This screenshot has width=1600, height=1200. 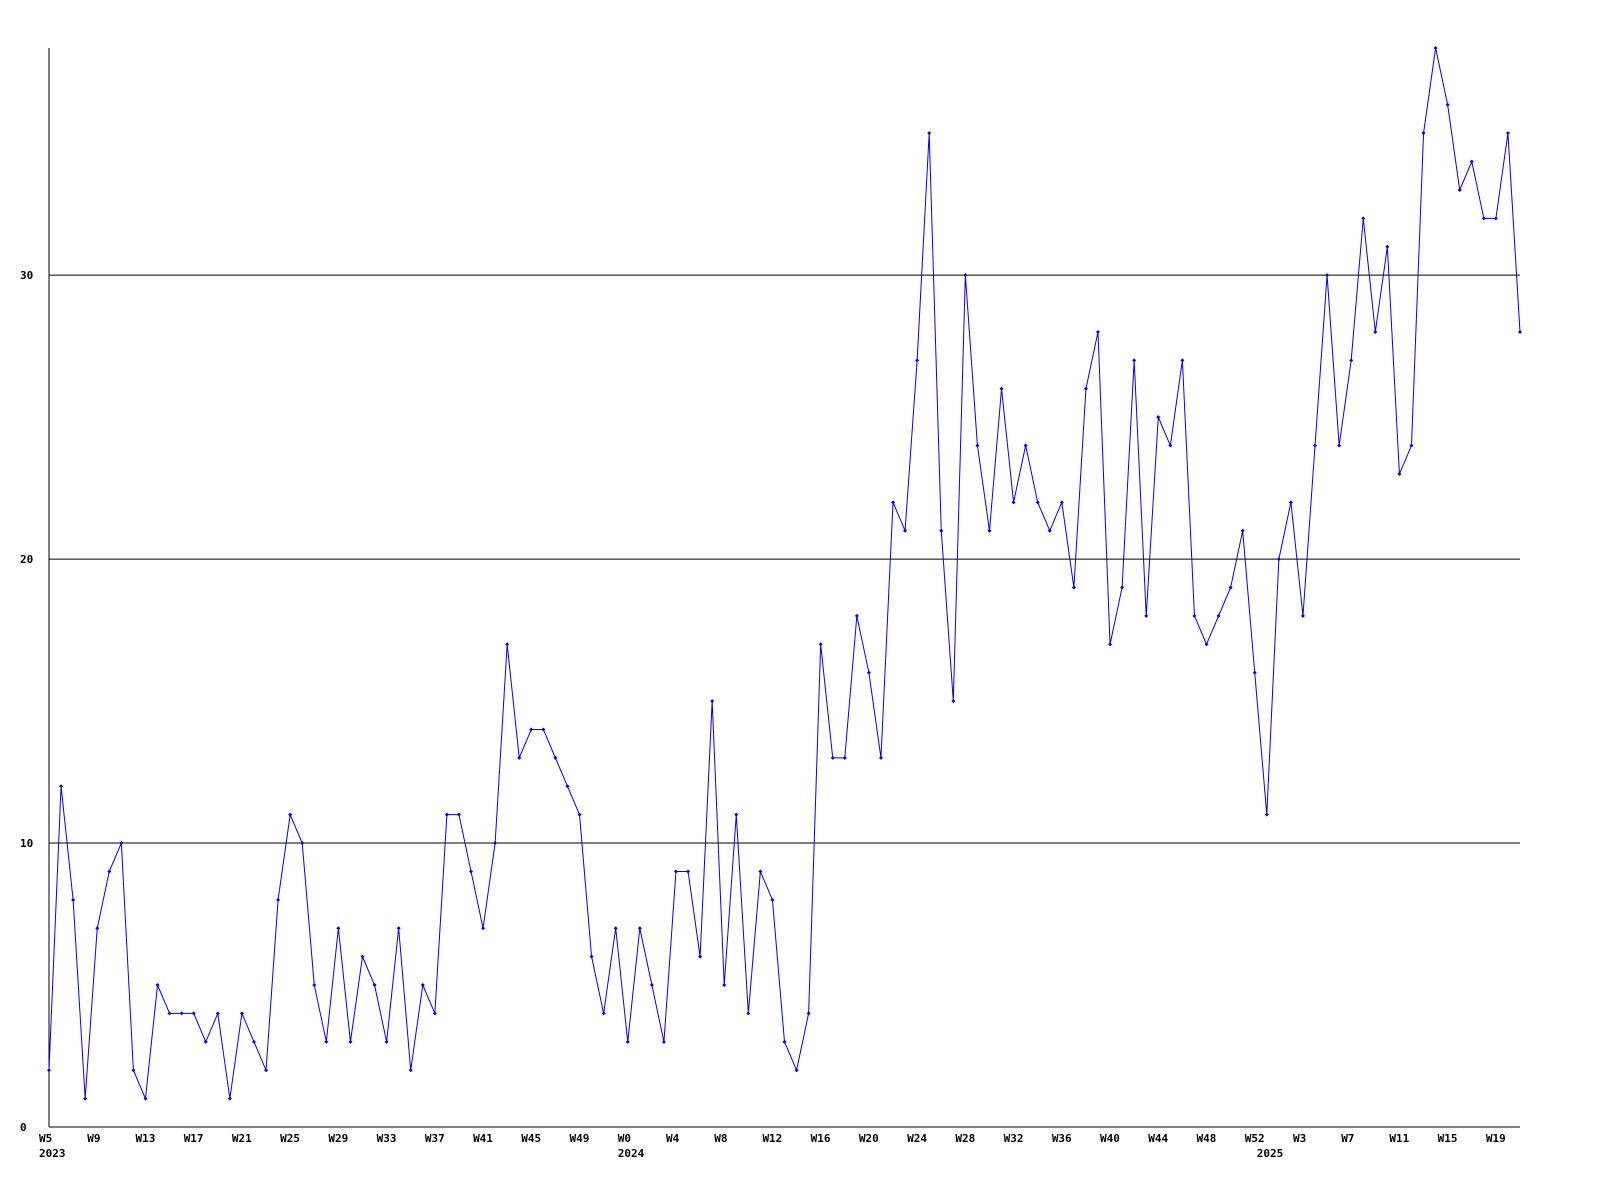 I want to click on y-tick-label: 0, so click(x=23, y=1127).